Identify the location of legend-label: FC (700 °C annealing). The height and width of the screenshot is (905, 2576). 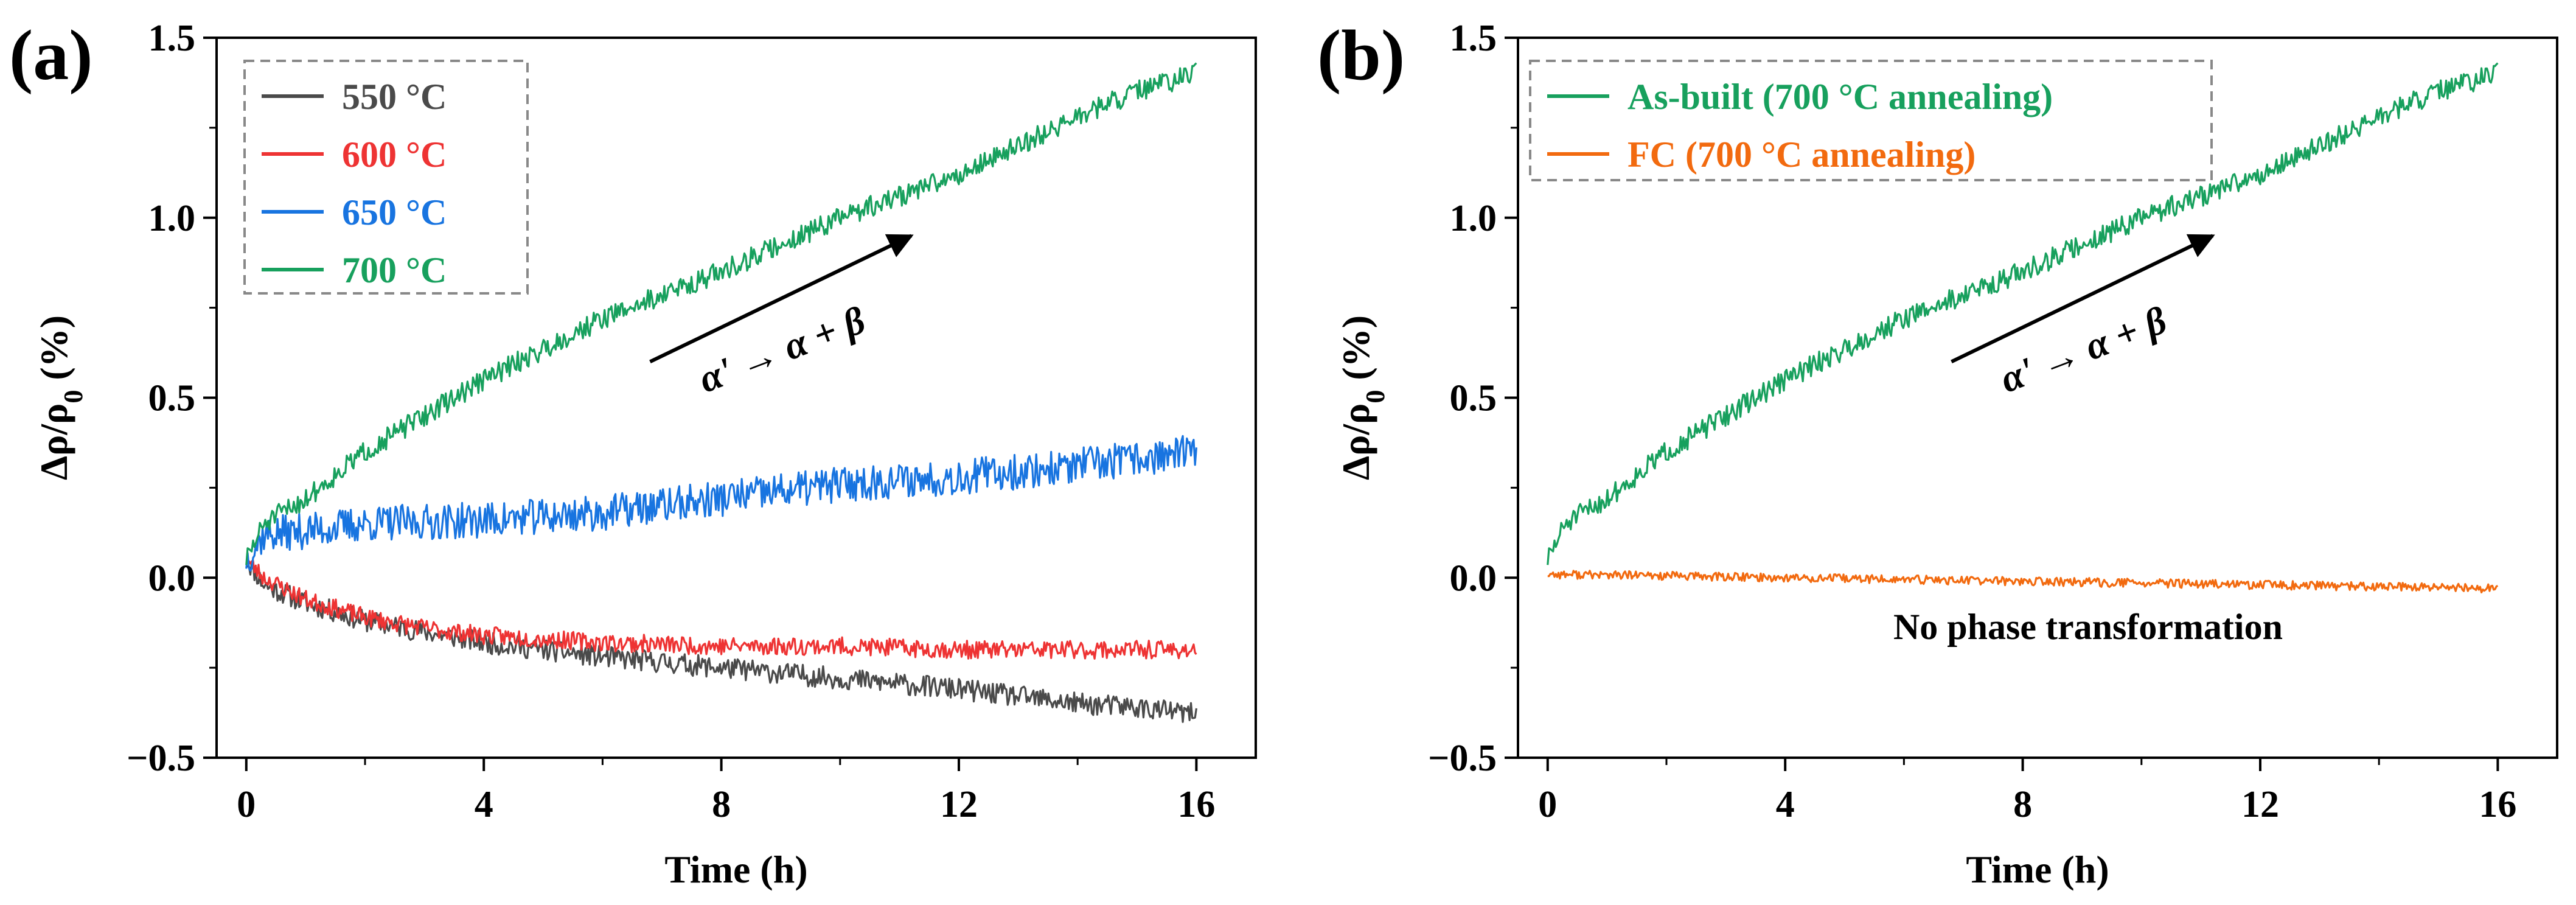
(1801, 155).